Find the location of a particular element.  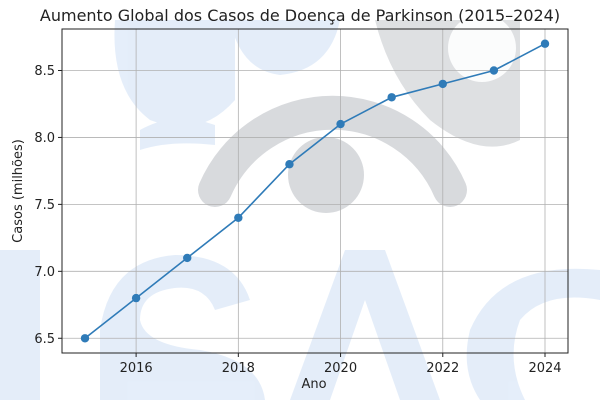

x-tick-label: 2020 is located at coordinates (340, 368).